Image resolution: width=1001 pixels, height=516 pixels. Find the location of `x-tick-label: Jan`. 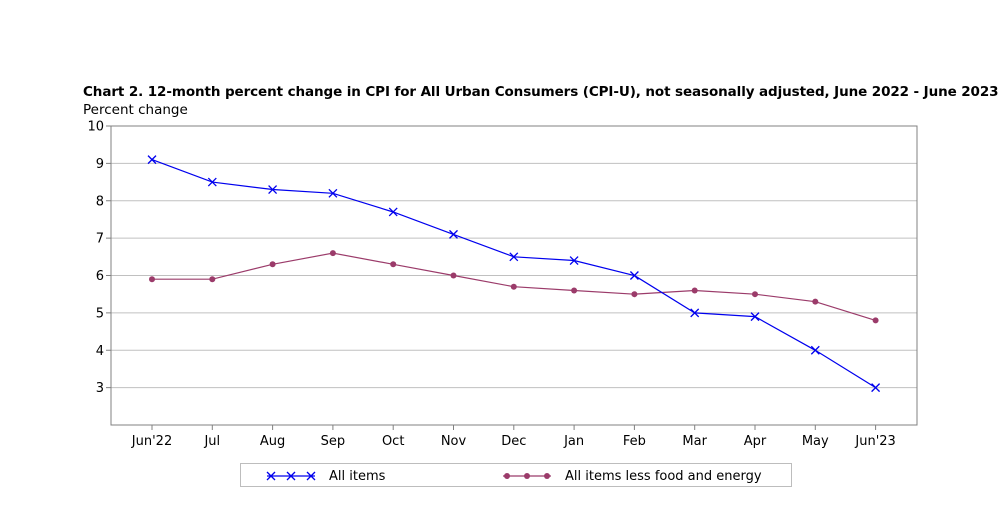

x-tick-label: Jan is located at coordinates (573, 441).